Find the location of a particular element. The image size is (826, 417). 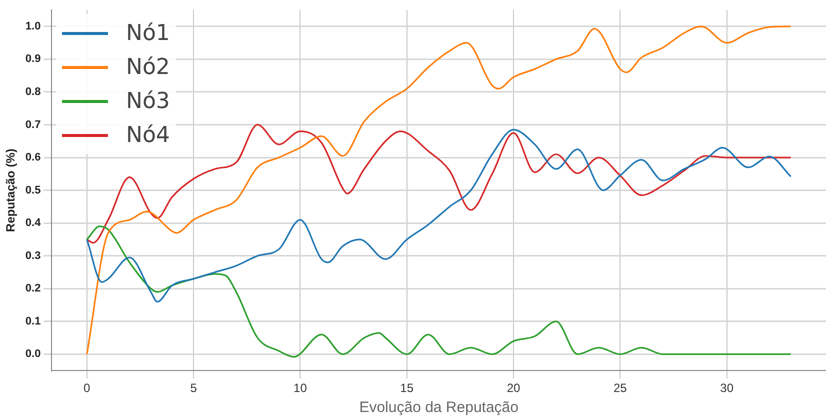

y-tick-label: 0.7 is located at coordinates (33, 124).